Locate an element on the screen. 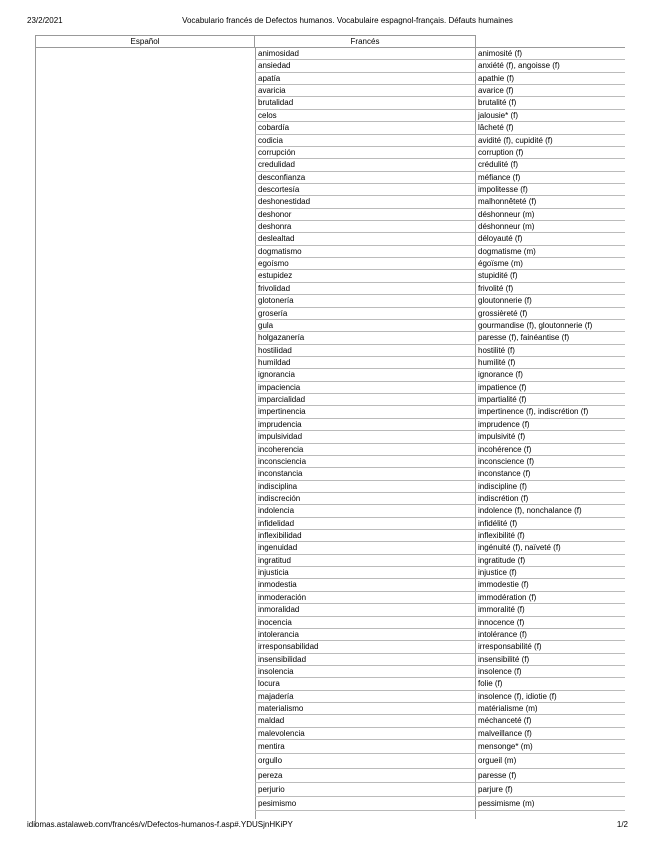  table-row: frivolidad frivolité (f) is located at coordinates (440, 289).